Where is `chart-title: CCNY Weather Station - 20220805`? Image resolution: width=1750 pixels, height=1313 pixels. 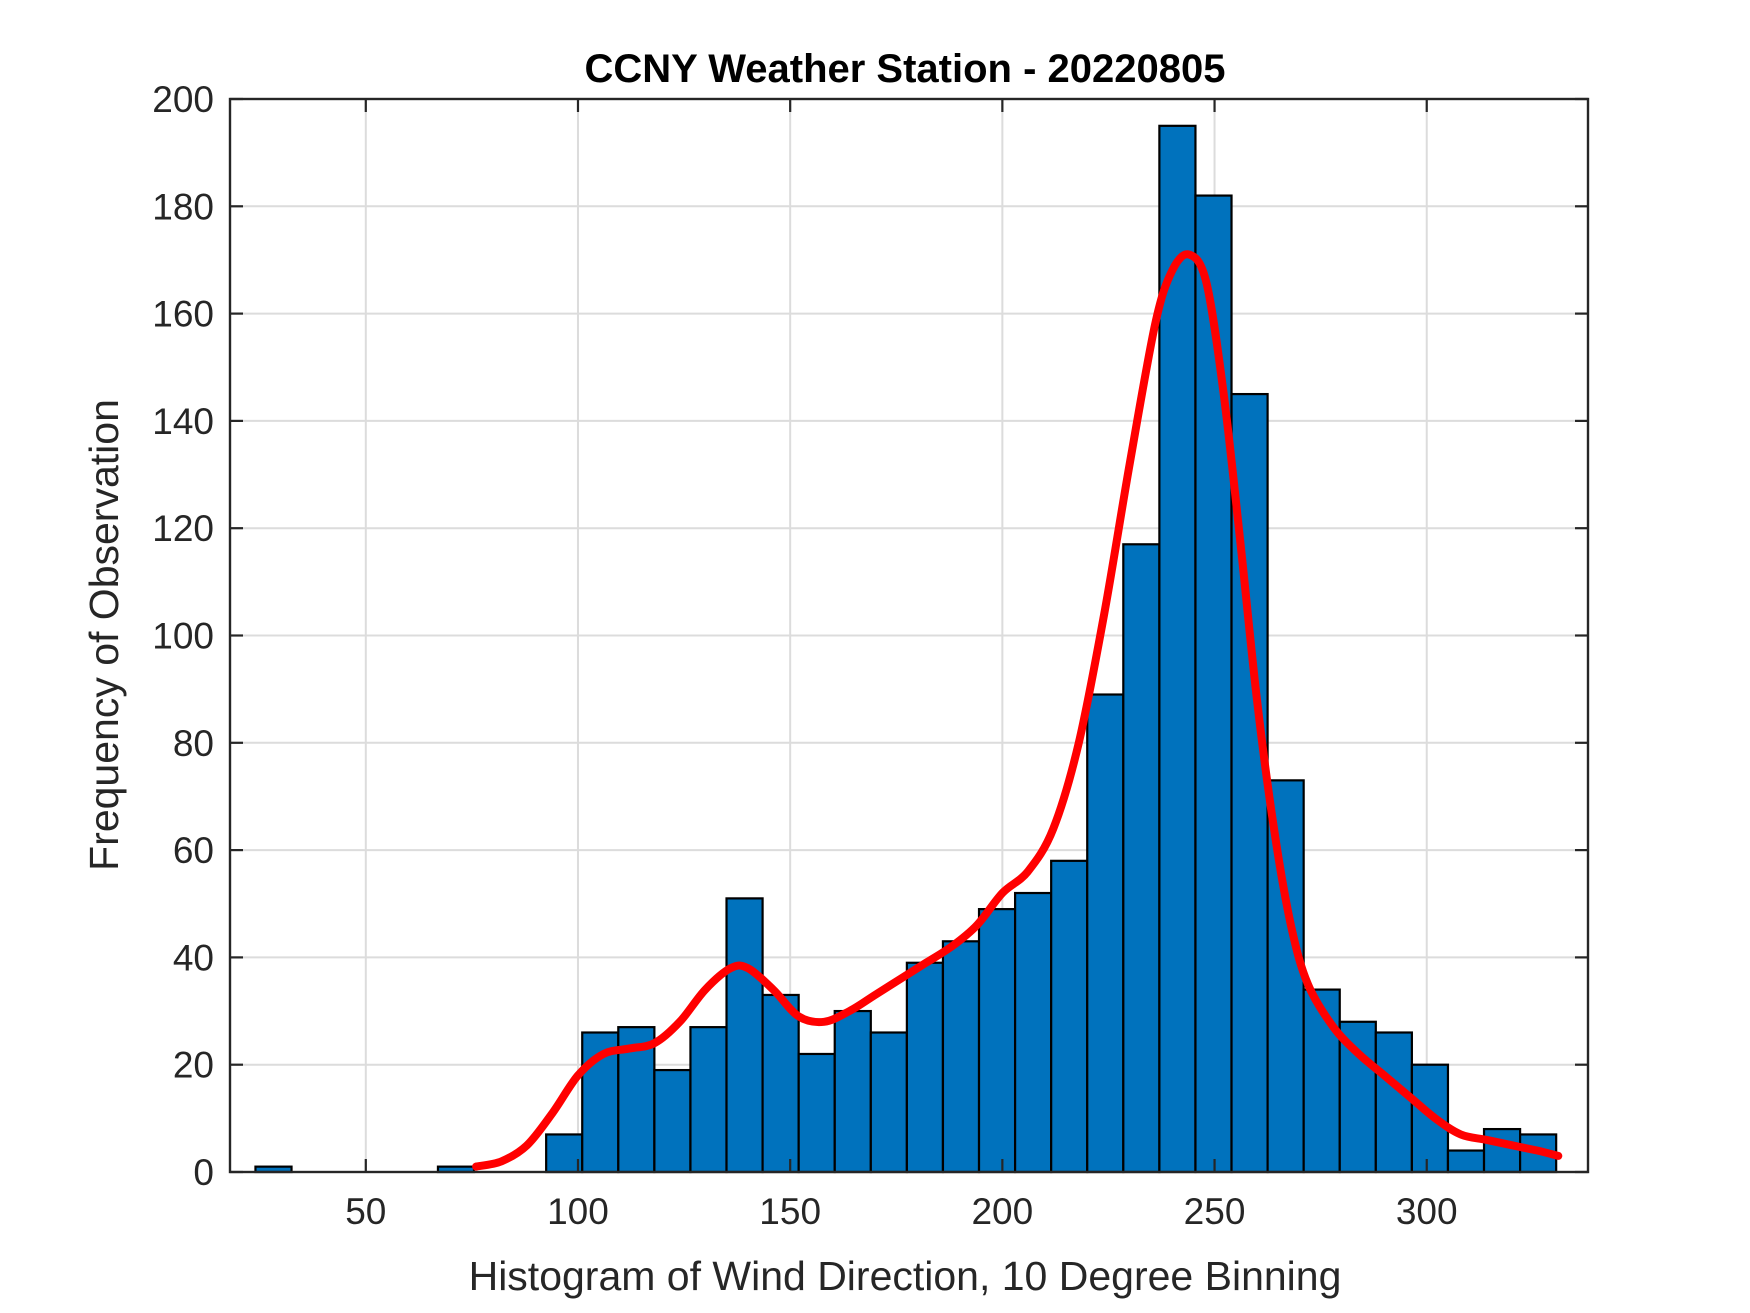
chart-title: CCNY Weather Station - 20220805 is located at coordinates (905, 69).